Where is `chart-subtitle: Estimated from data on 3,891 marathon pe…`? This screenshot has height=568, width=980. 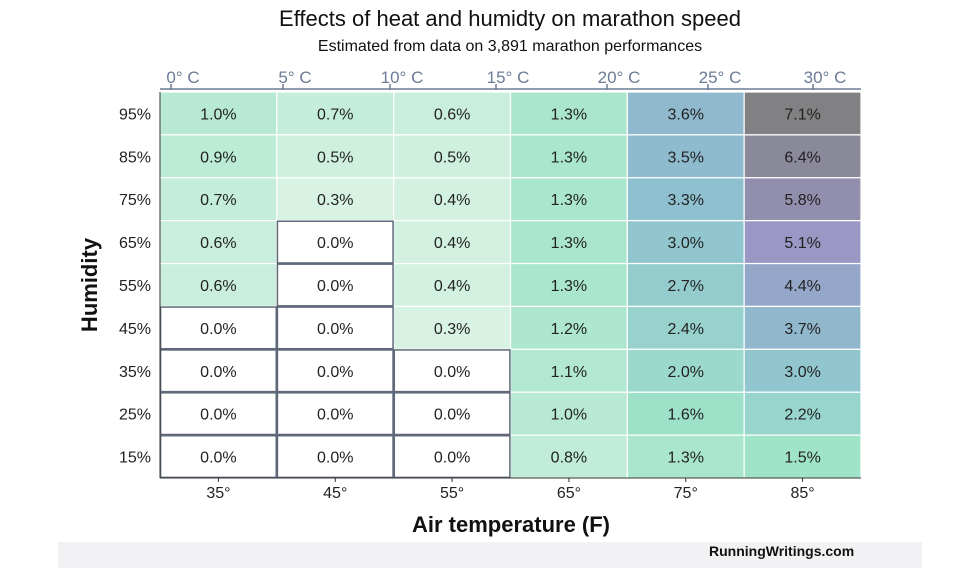
chart-subtitle: Estimated from data on 3,891 marathon pe… is located at coordinates (510, 46).